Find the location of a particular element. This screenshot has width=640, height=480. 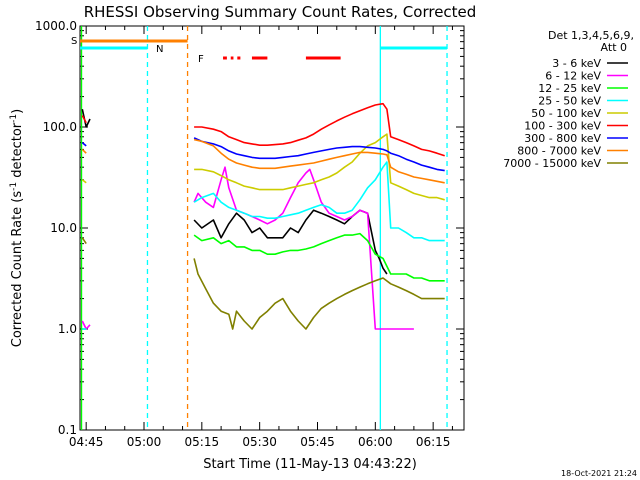

y-tick-label: 10.0 is located at coordinates (63, 228).